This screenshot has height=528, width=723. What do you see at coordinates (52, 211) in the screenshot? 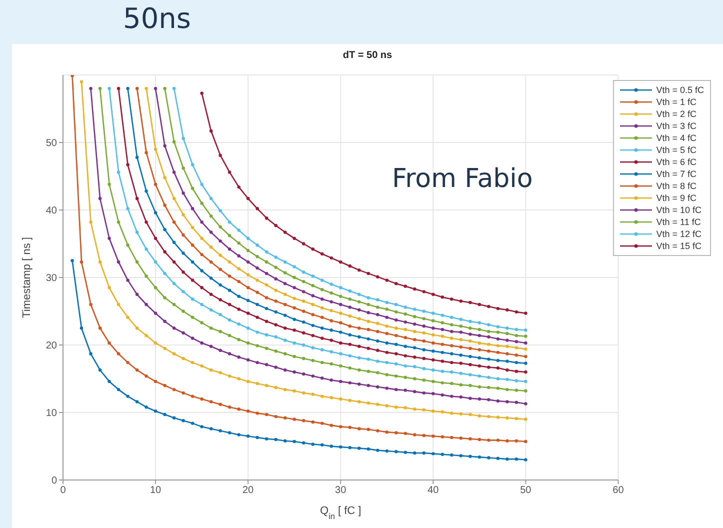
I see `y-tick-label: 40` at bounding box center [52, 211].